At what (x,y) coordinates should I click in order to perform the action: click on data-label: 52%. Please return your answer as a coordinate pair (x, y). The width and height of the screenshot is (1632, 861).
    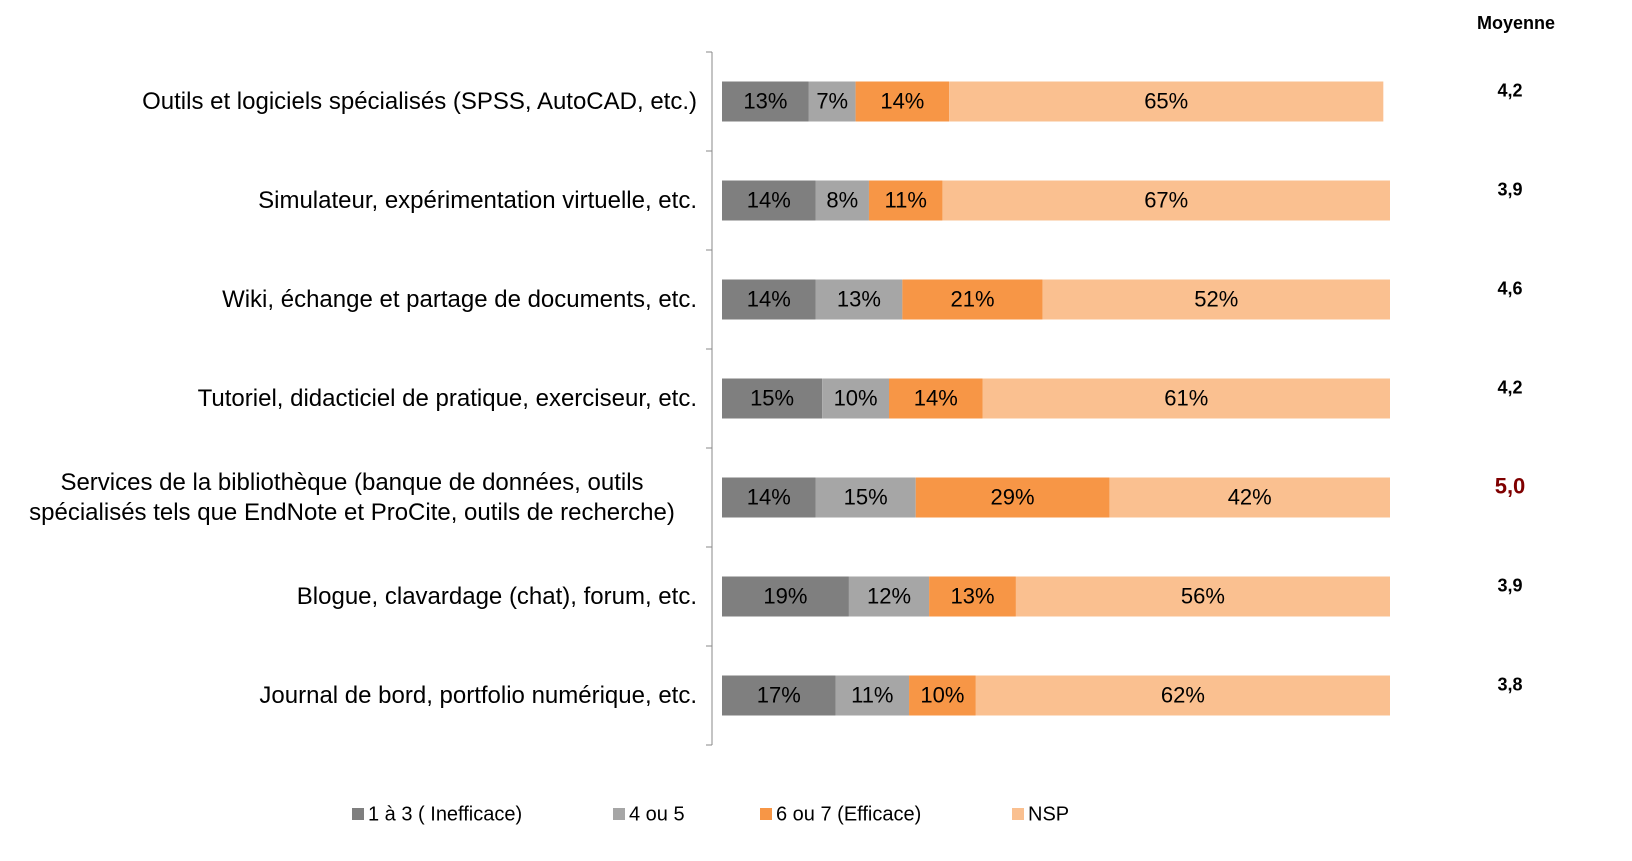
    Looking at the image, I should click on (1216, 298).